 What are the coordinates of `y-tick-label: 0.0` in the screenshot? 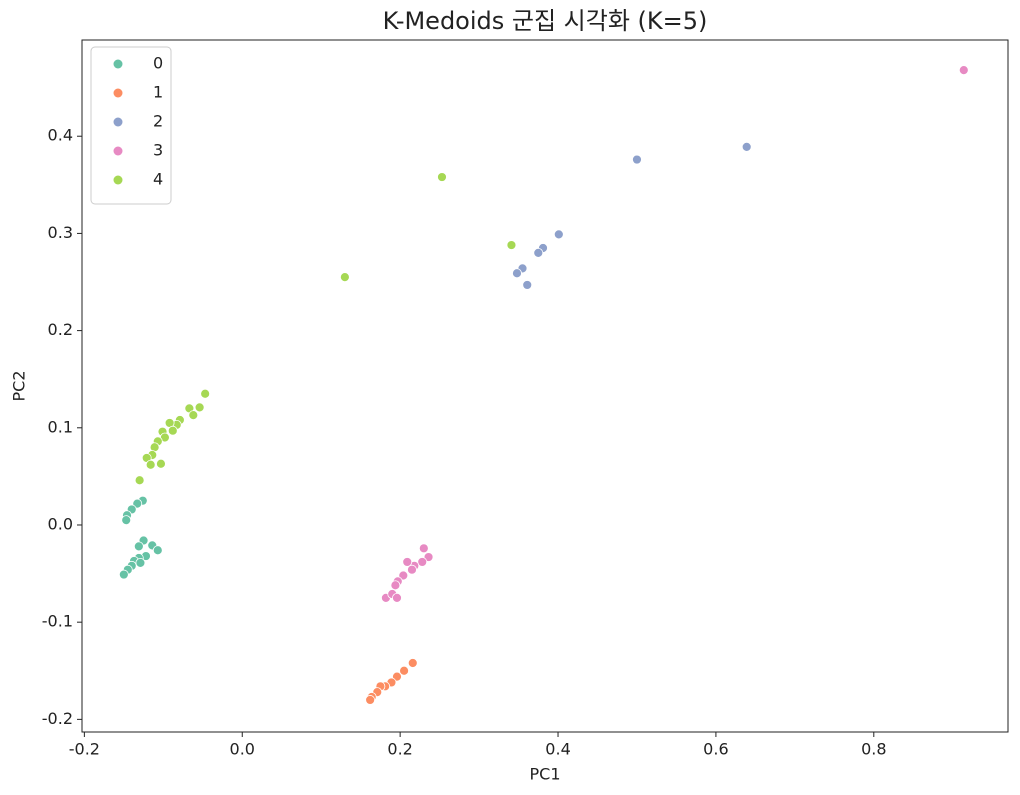 It's located at (60, 523).